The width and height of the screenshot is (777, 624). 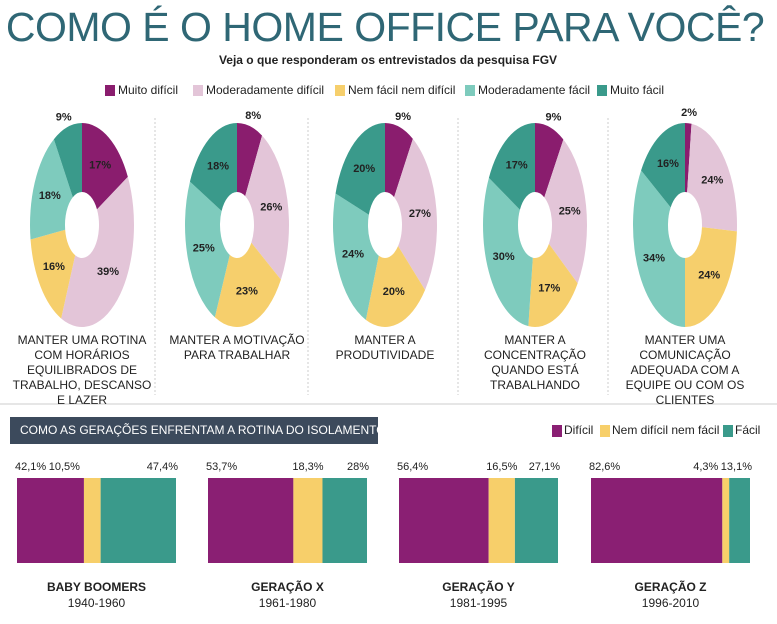 I want to click on legend-label: Nem difícil nem fácil, so click(x=665, y=430).